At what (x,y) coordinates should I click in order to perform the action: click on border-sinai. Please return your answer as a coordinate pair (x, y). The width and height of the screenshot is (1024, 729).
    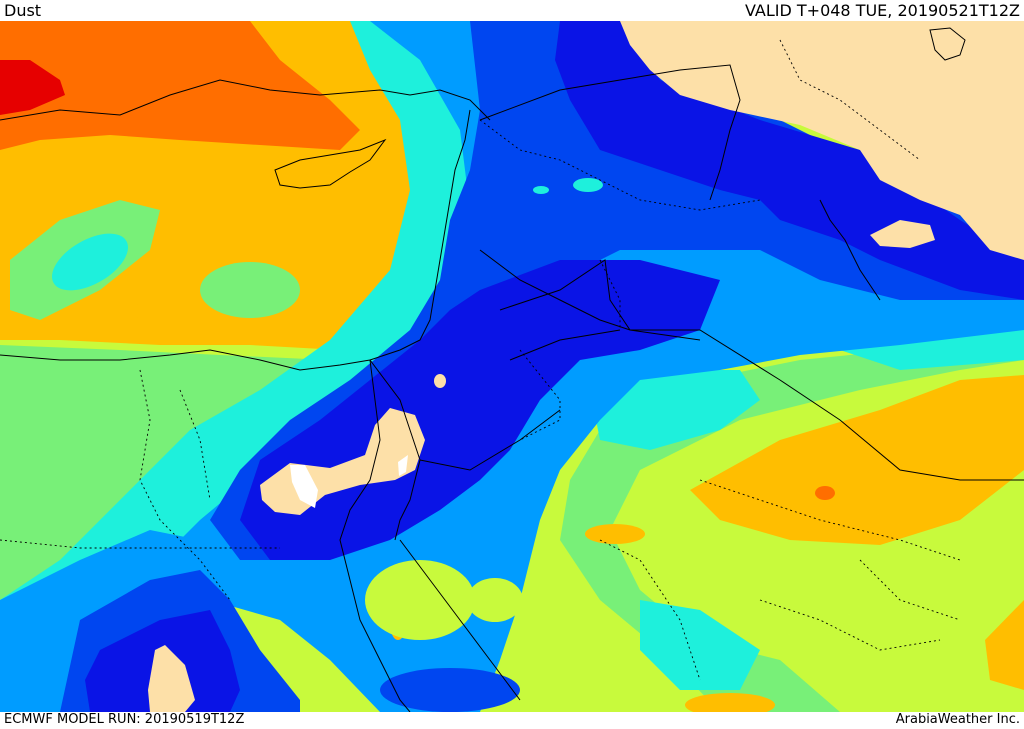
    Looking at the image, I should click on (490, 440).